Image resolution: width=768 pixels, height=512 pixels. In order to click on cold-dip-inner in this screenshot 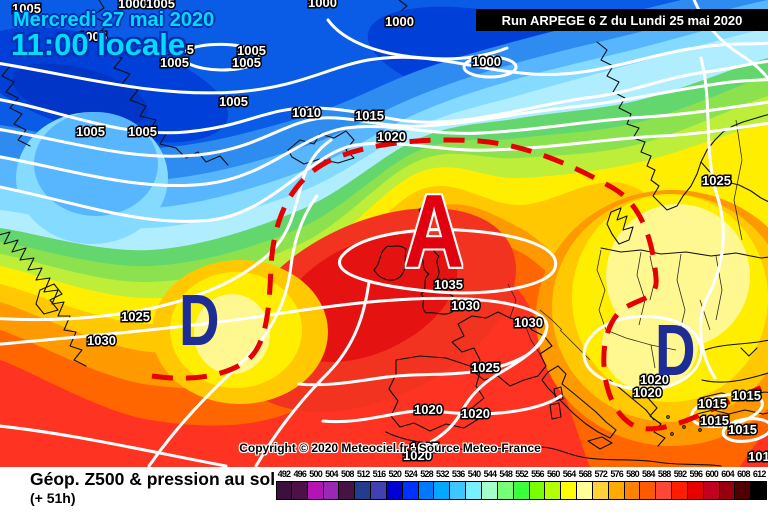, I will do `click(96, 164)`.